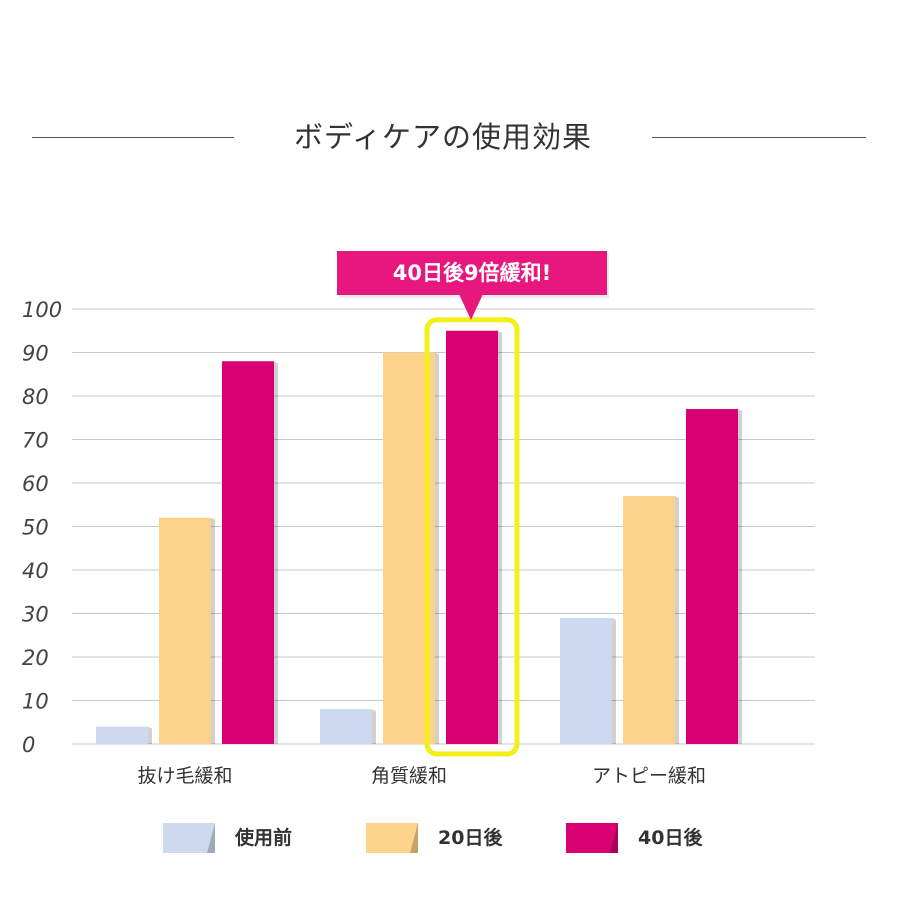 The width and height of the screenshot is (900, 900). What do you see at coordinates (470, 838) in the screenshot?
I see `legend-label-20days: 20日後` at bounding box center [470, 838].